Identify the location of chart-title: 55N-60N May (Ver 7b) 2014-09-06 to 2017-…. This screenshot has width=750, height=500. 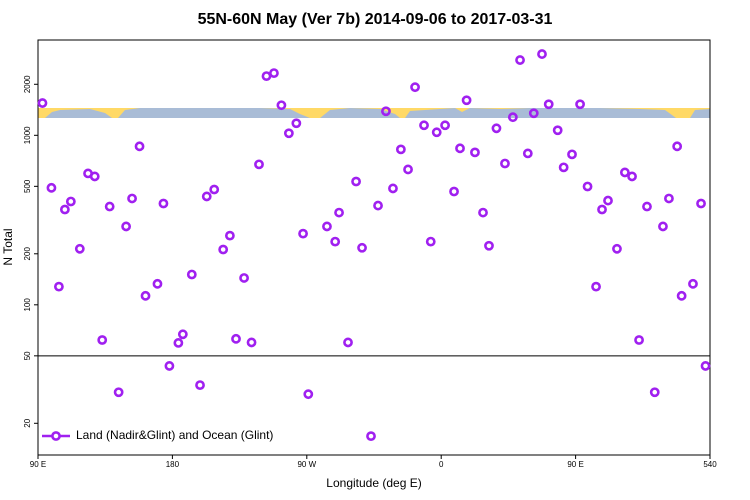
(375, 19).